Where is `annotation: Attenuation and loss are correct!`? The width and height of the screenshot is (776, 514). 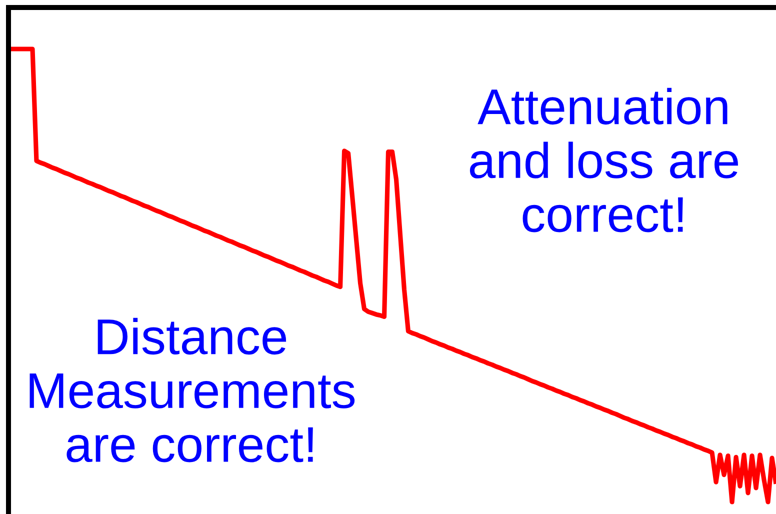 annotation: Attenuation and loss are correct! is located at coordinates (604, 160).